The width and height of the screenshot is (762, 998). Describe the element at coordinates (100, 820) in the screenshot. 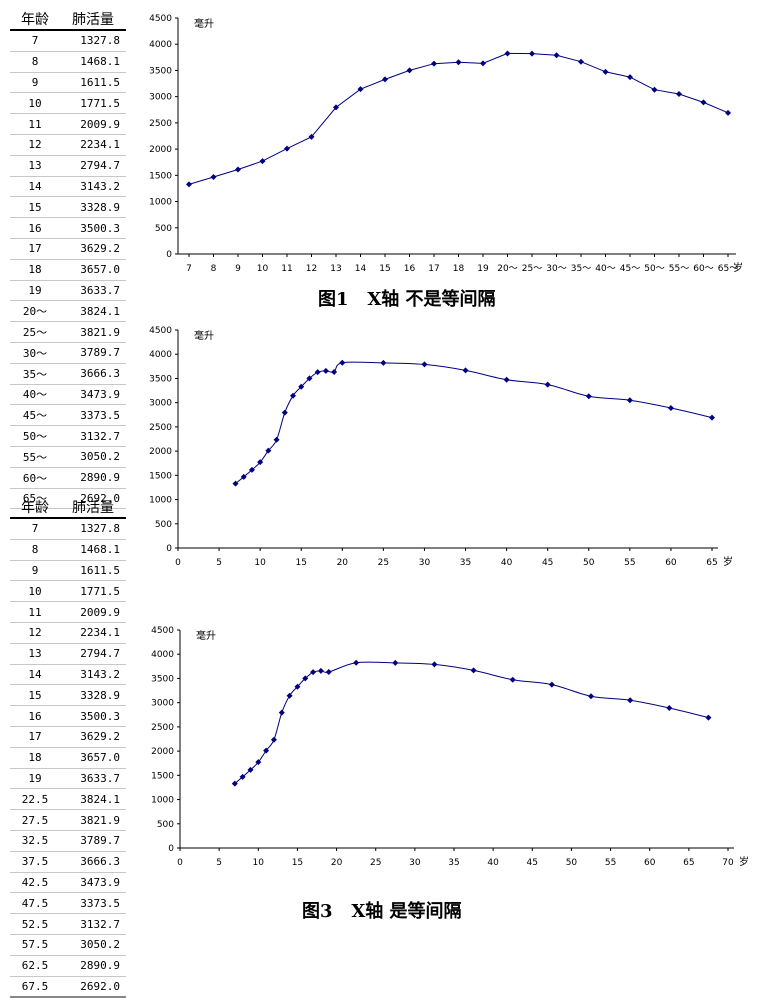

I see `capacity-cell: 3821.9` at that location.